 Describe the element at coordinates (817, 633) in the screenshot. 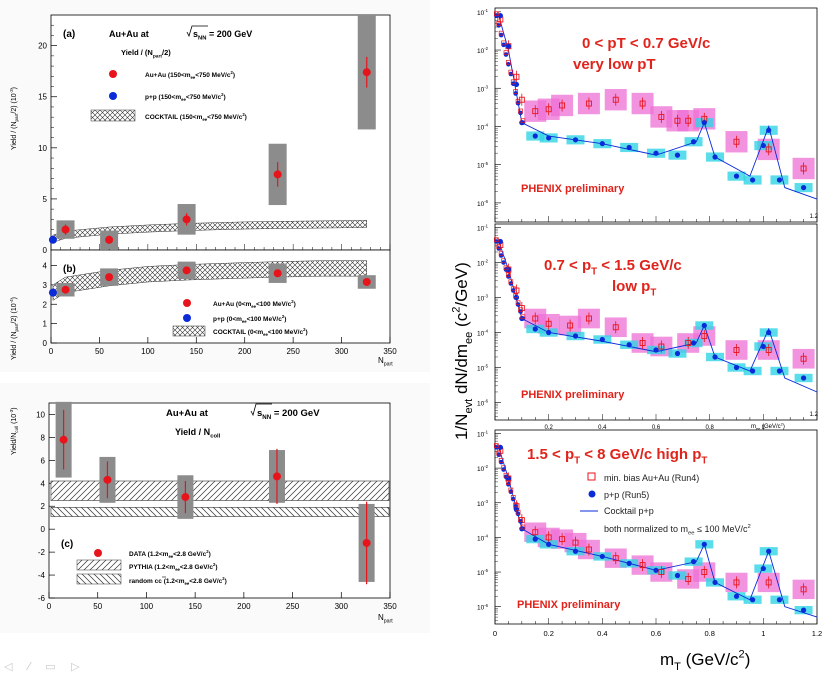

I see `x-tick-label: 1.2` at that location.